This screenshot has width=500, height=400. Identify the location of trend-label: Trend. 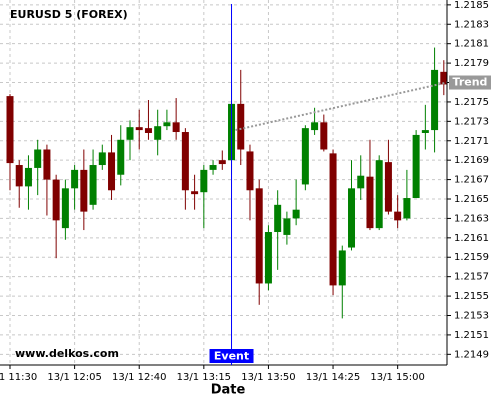
(470, 82).